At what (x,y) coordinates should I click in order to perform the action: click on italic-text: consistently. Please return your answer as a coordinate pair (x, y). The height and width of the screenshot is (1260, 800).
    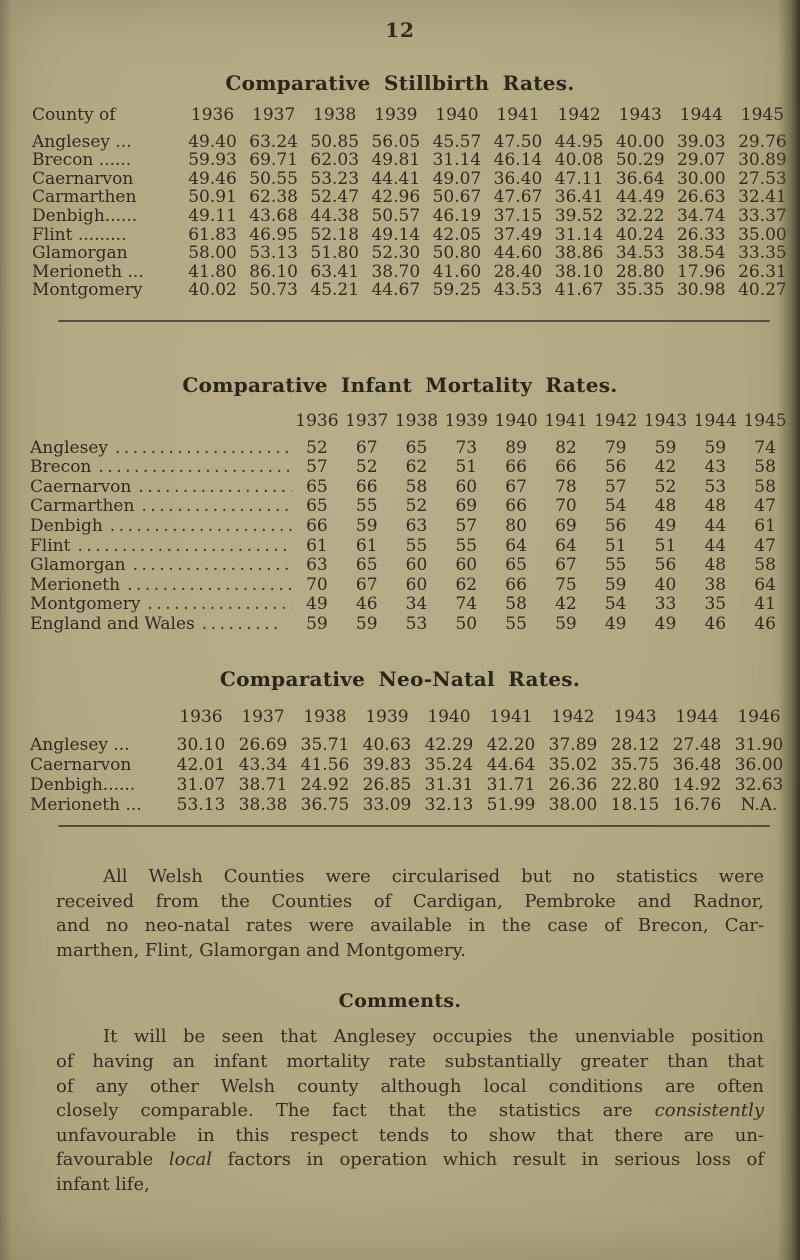
    Looking at the image, I should click on (709, 1111).